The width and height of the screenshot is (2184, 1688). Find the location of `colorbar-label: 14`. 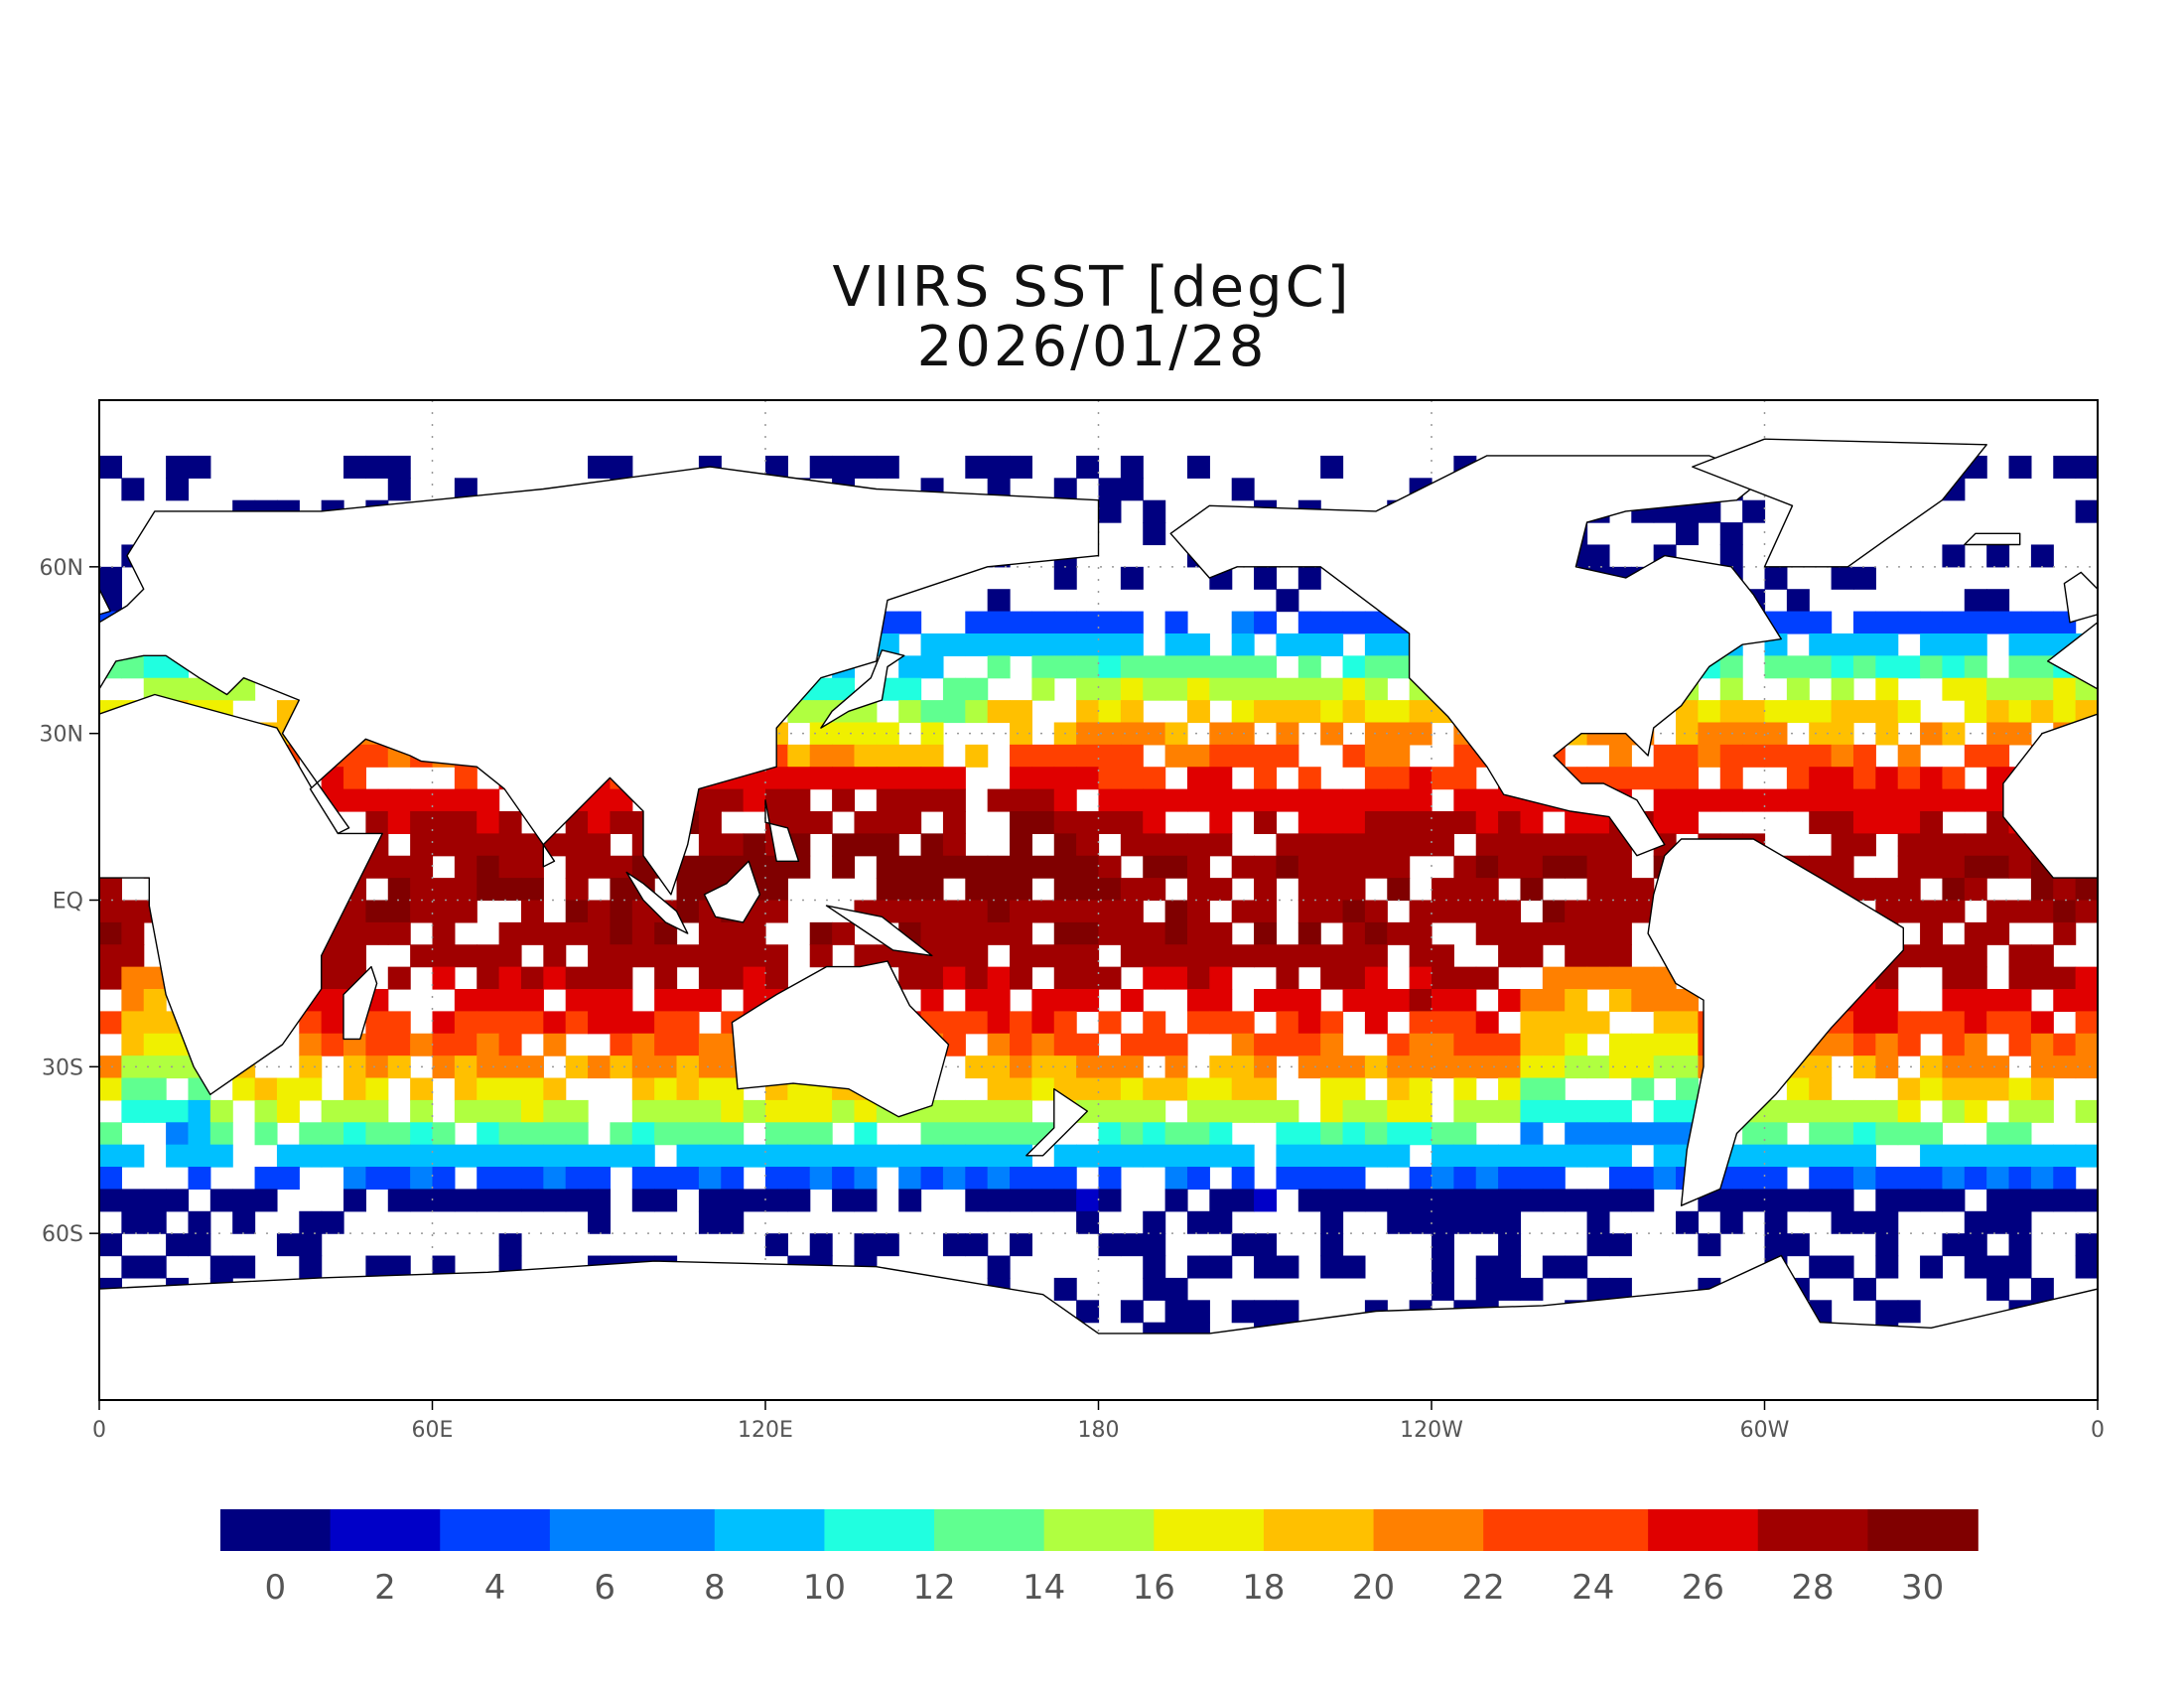

colorbar-label: 14 is located at coordinates (1044, 1588).